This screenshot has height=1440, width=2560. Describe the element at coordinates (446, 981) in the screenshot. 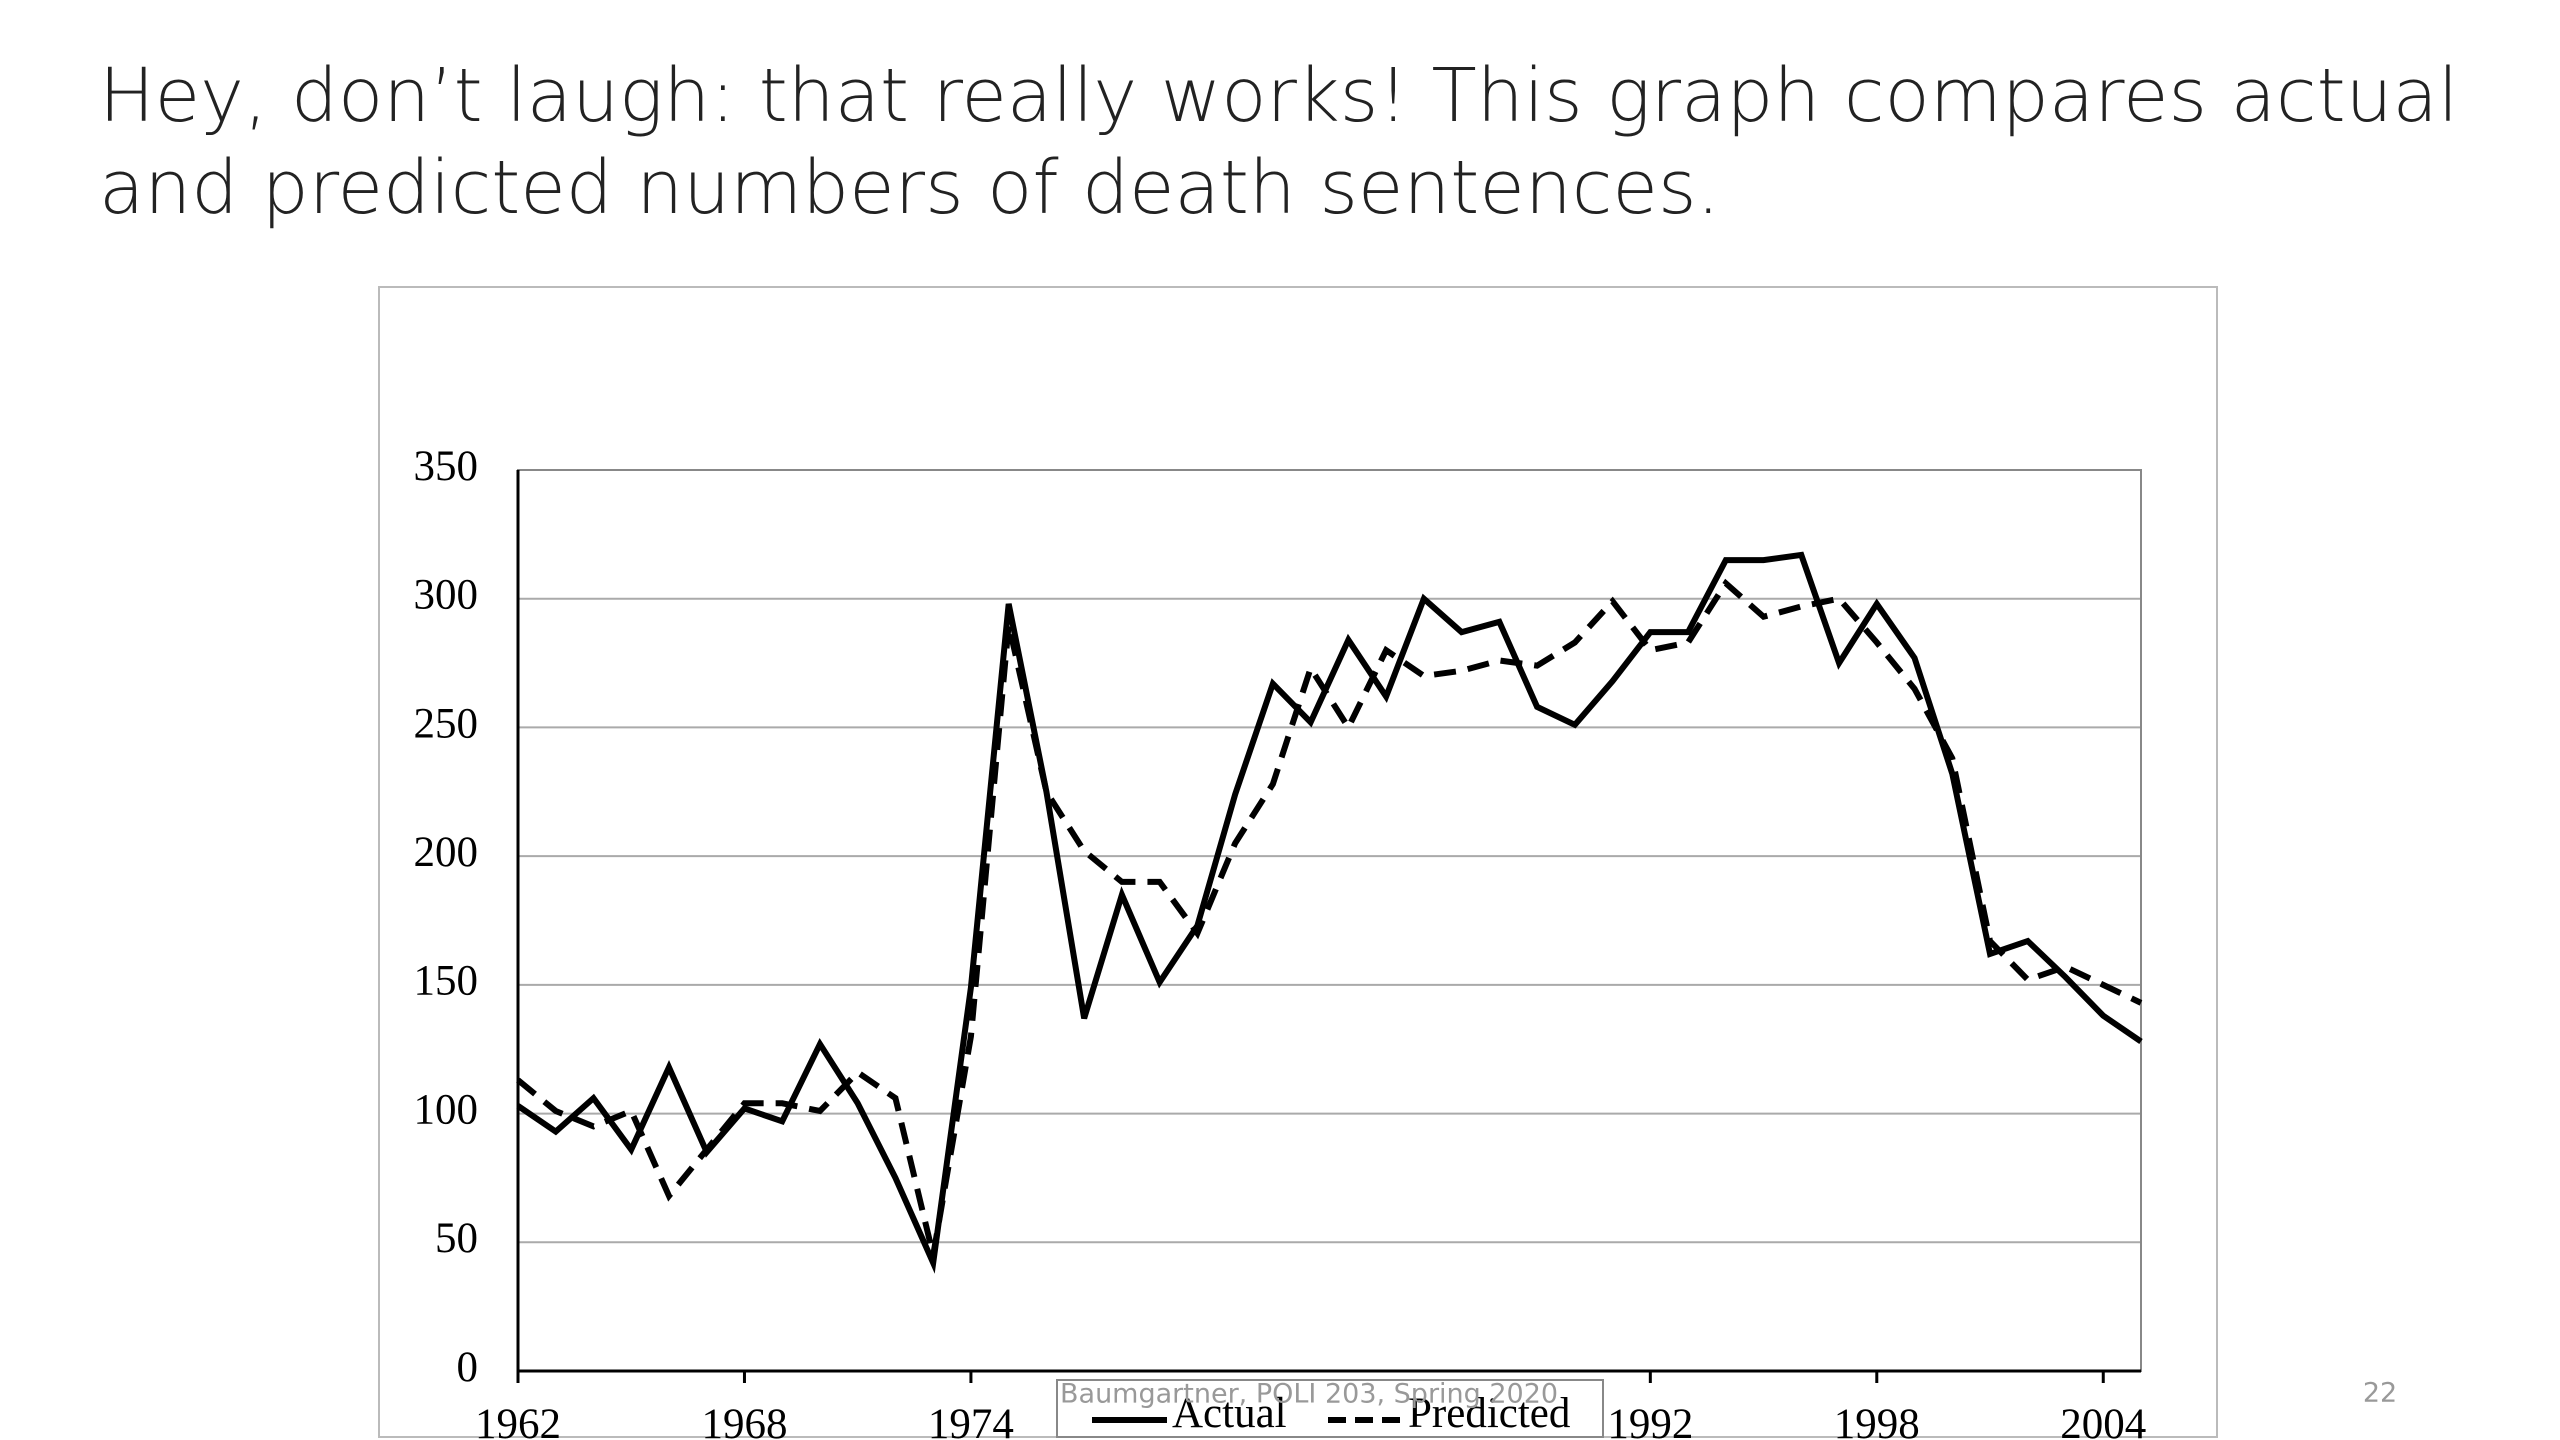

I see `y-tick-label: 150` at that location.